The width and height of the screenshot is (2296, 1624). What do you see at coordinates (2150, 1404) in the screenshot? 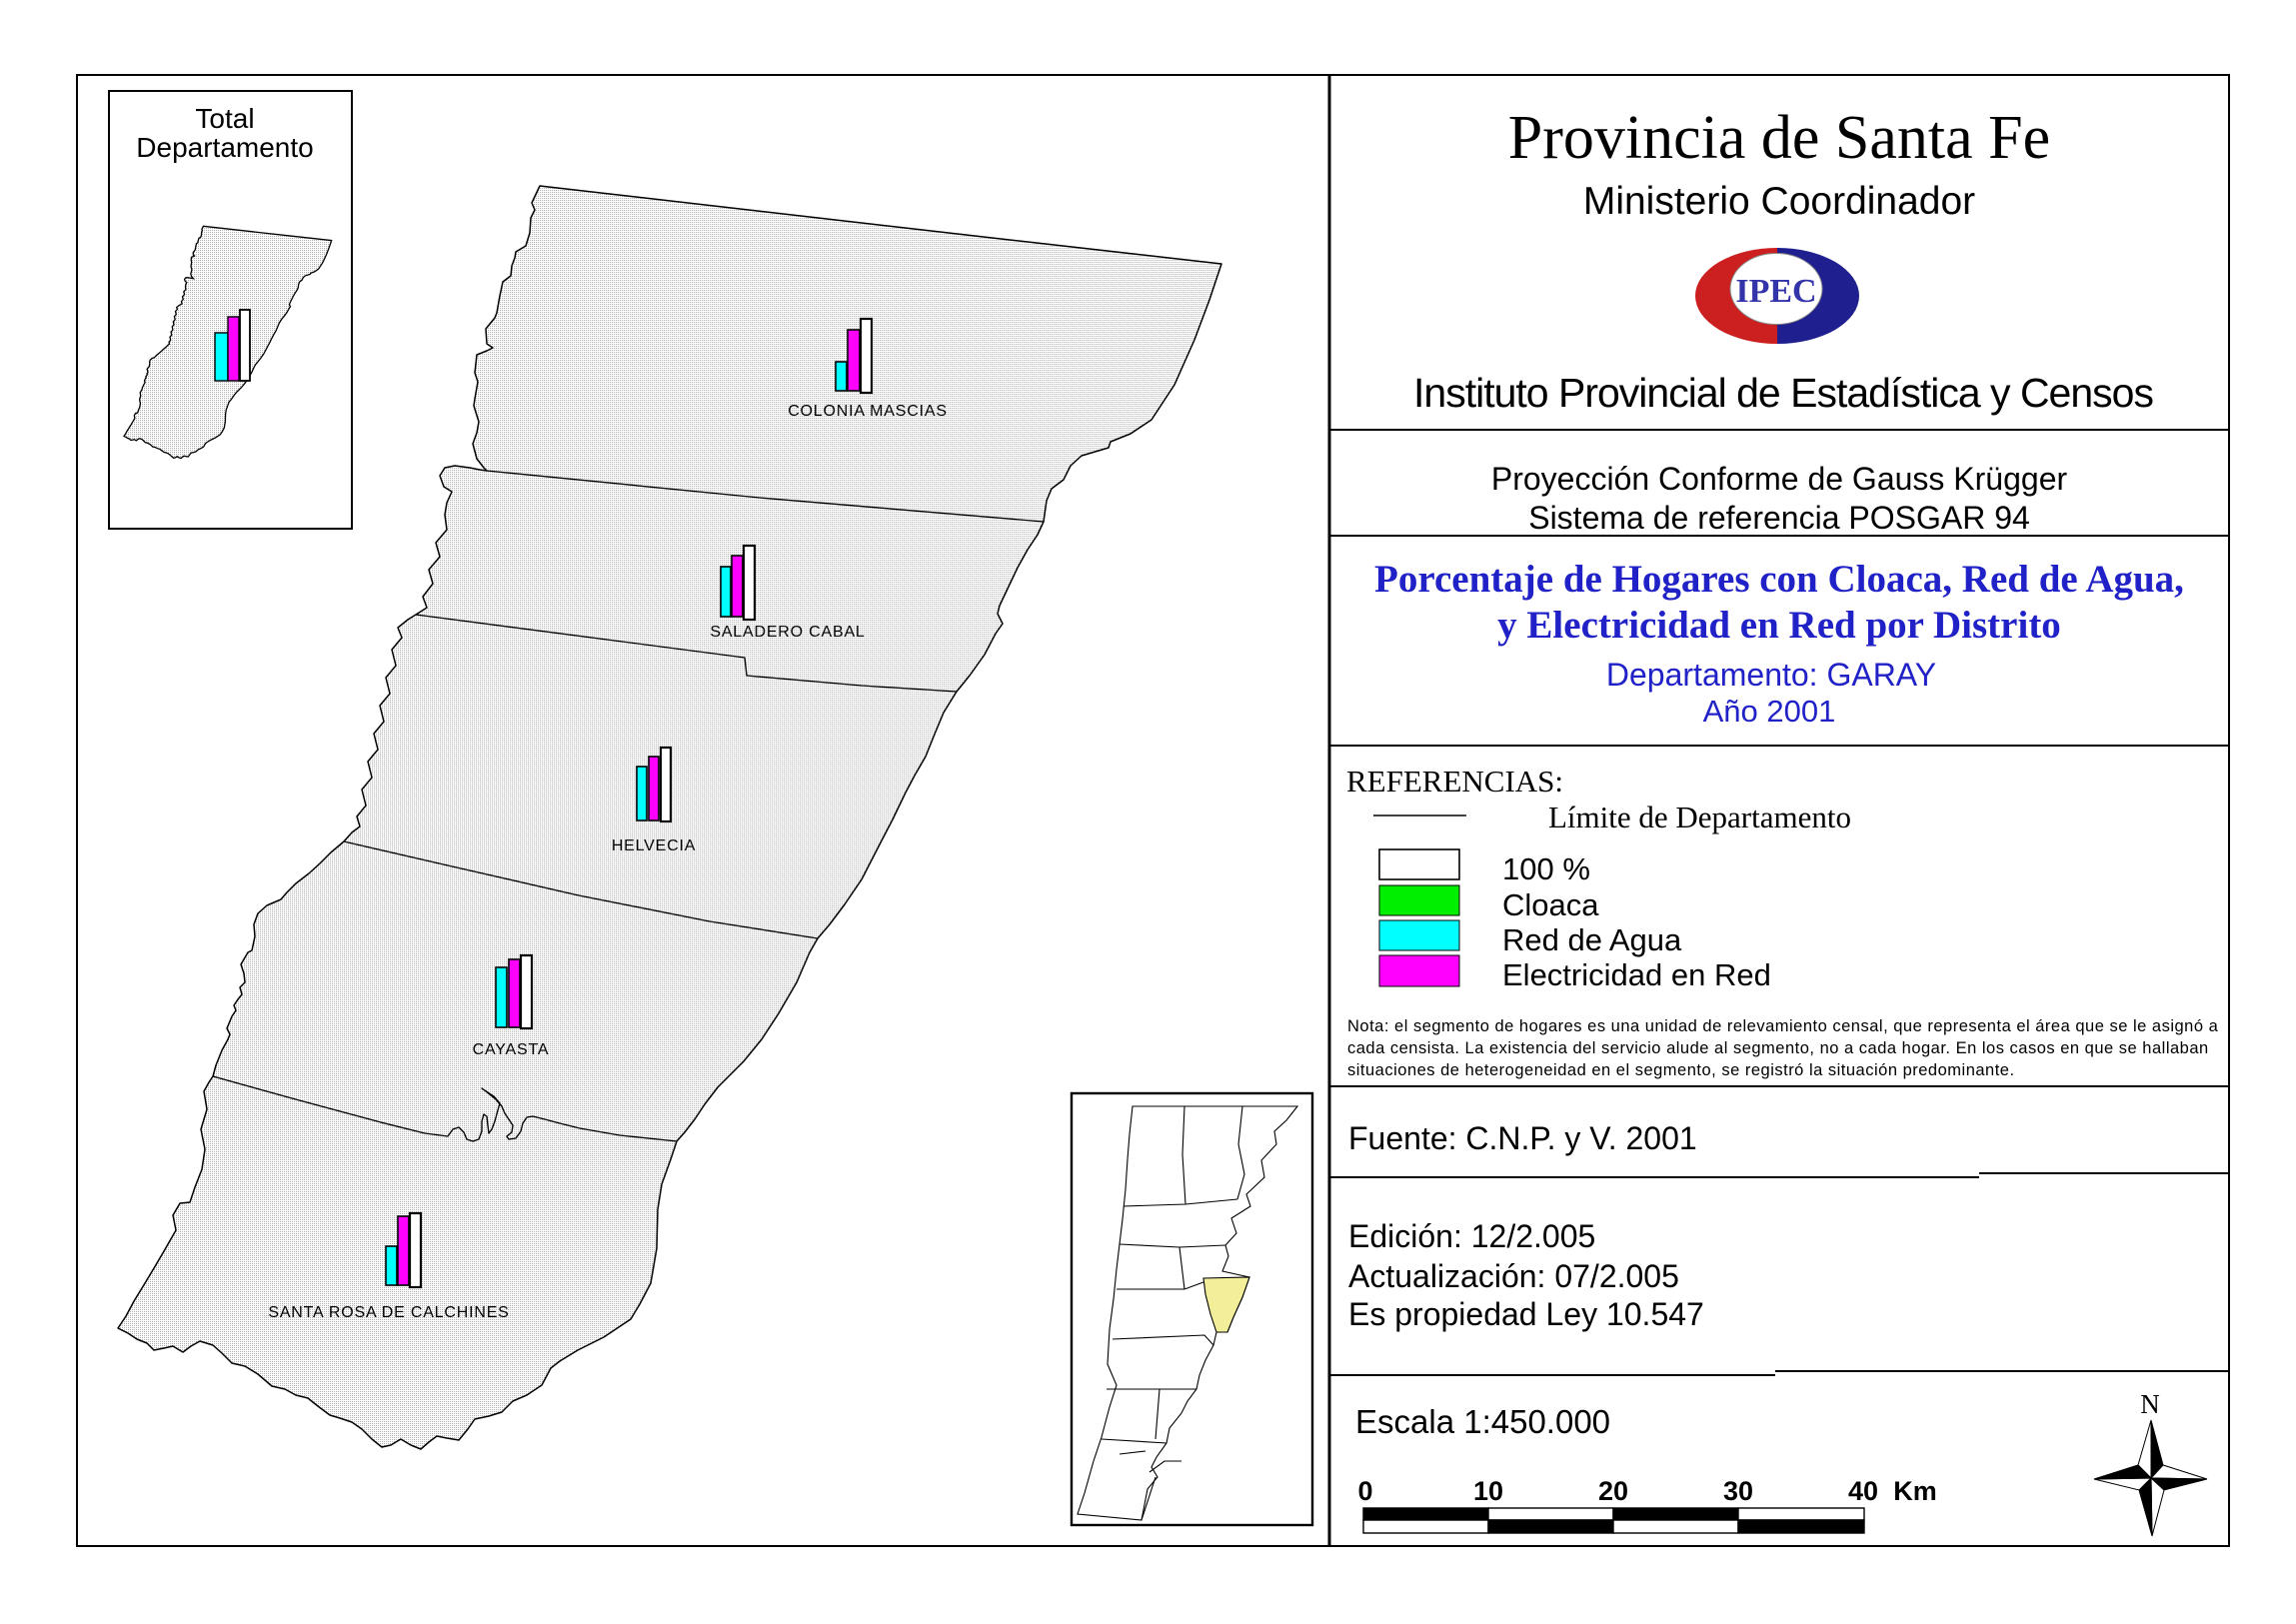
I see `svg-text: N` at bounding box center [2150, 1404].